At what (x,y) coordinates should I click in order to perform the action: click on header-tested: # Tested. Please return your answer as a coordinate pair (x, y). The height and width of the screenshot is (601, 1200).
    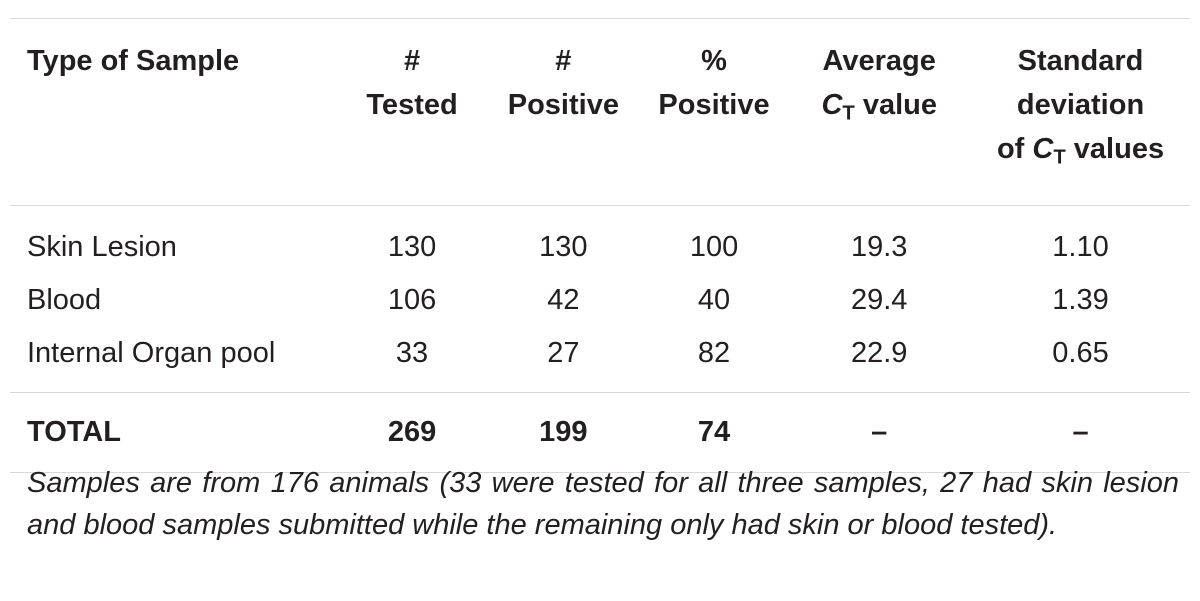
    Looking at the image, I should click on (412, 112).